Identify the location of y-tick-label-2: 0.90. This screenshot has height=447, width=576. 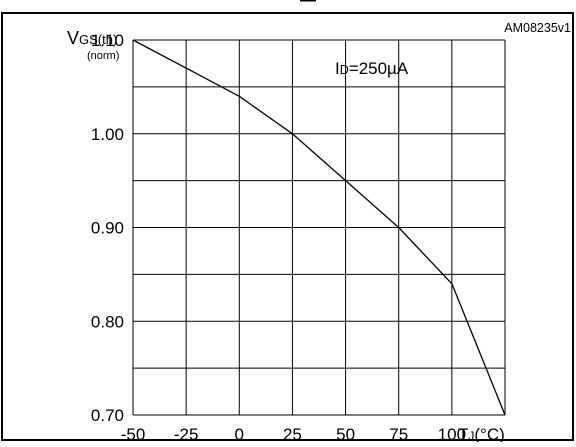
(107, 228).